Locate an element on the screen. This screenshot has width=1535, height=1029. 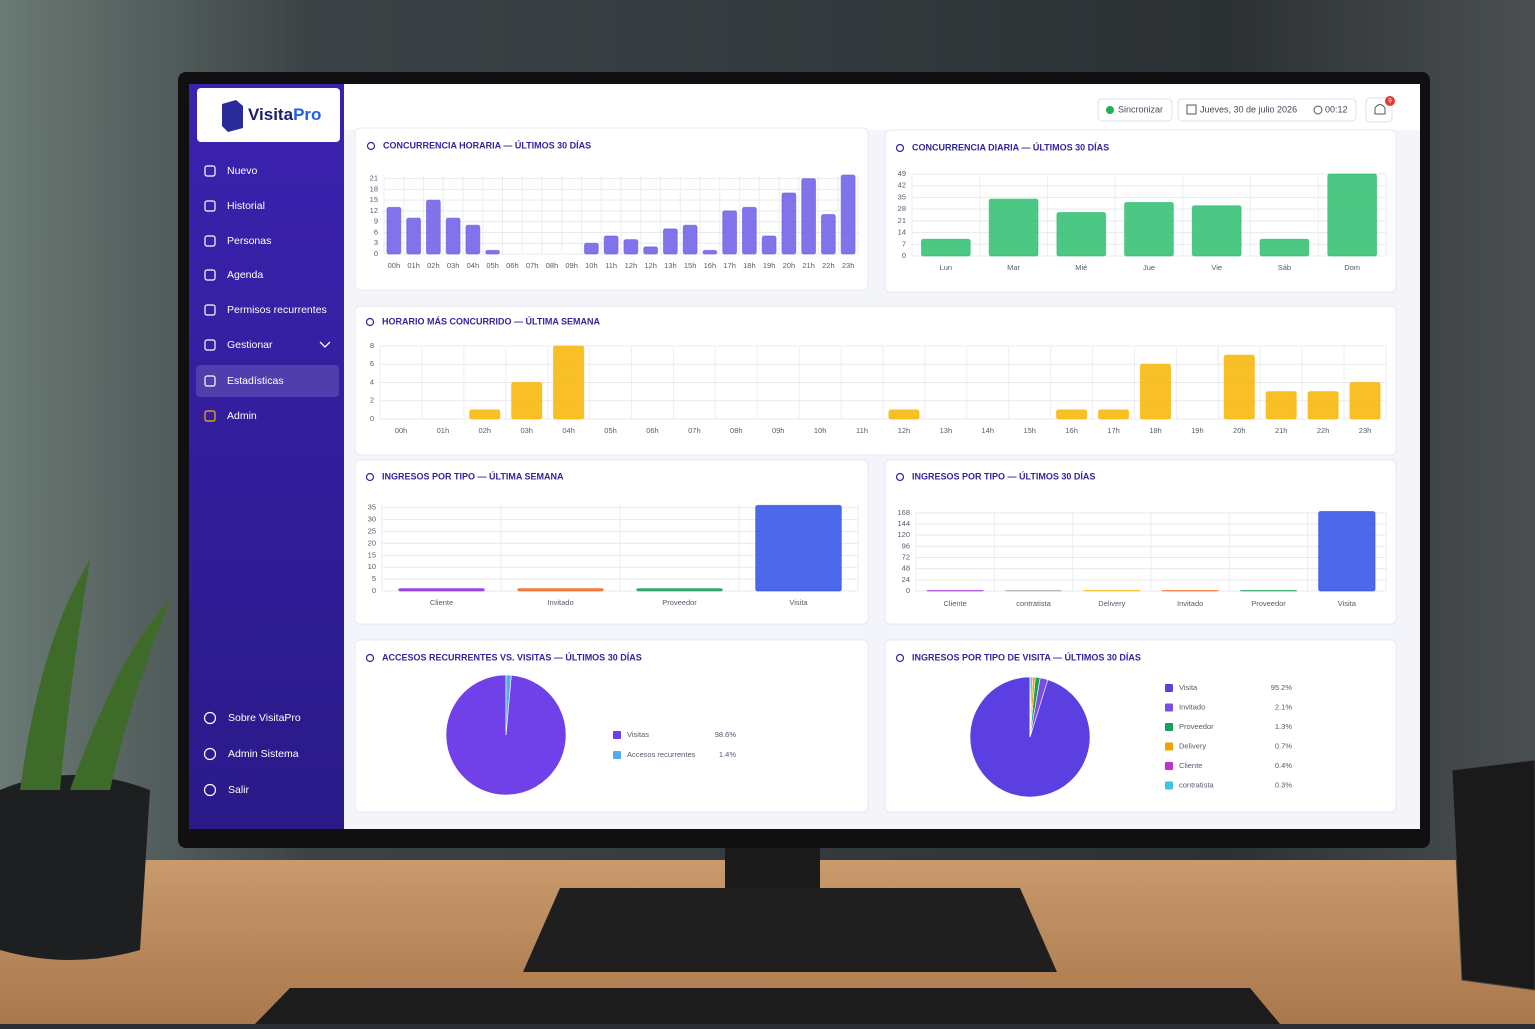
x-tick-label: Sáb is located at coordinates (1284, 267).